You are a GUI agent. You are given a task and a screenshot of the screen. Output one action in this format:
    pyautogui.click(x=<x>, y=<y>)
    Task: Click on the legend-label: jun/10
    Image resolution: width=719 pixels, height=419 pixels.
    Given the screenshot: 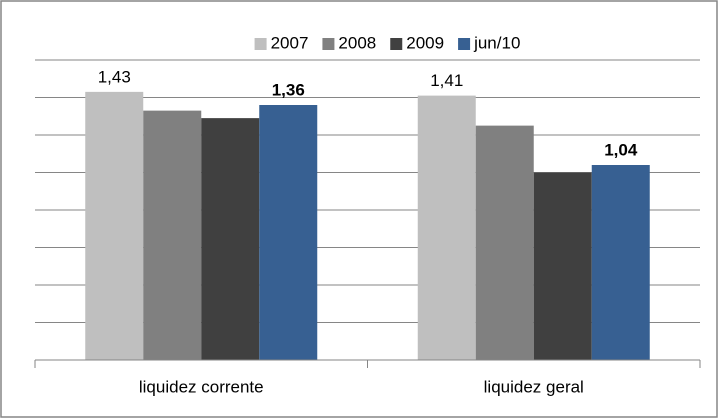 What is the action you would take?
    pyautogui.click(x=496, y=42)
    